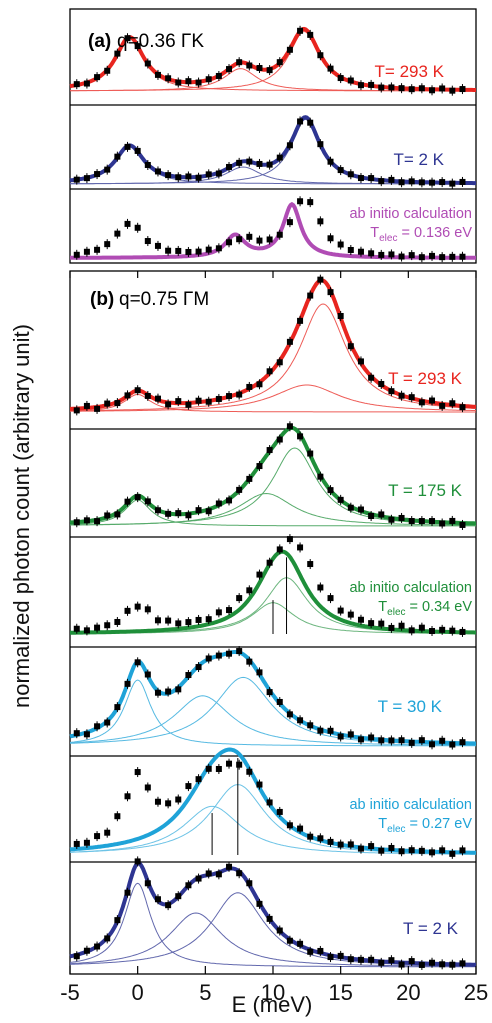  Describe the element at coordinates (425, 378) in the screenshot. I see `label-b-293k: T = 293 K` at that location.